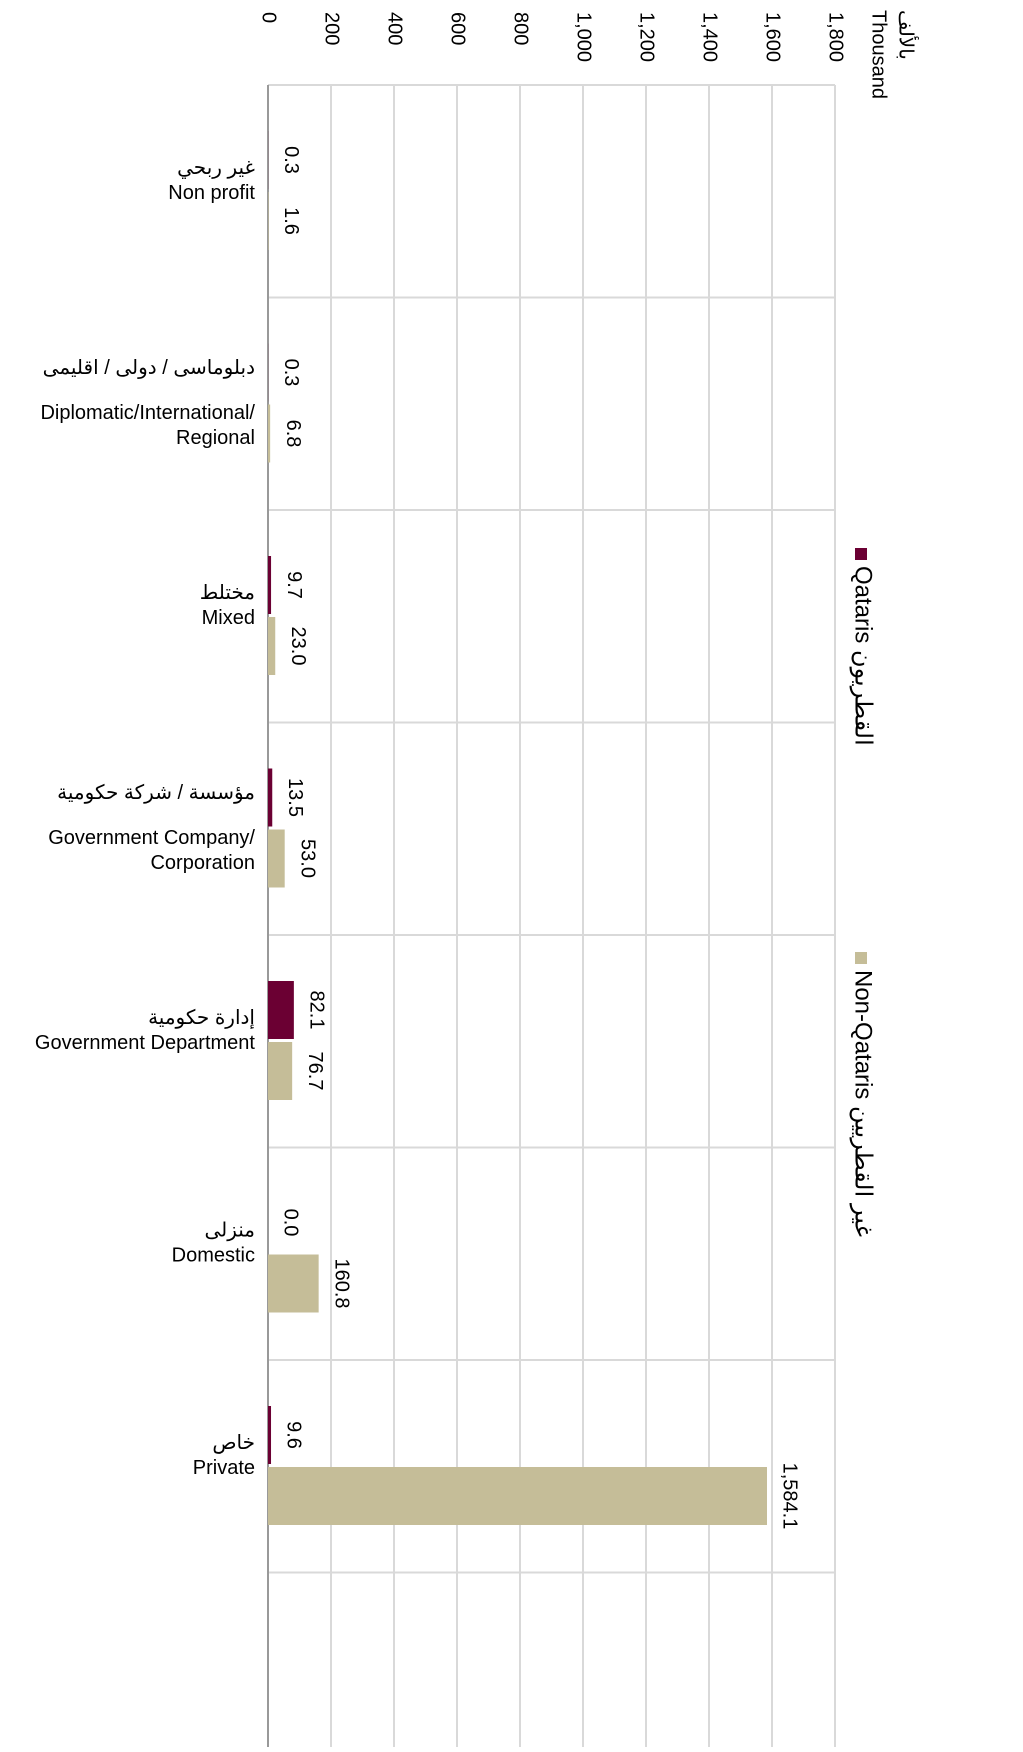 The image size is (1023, 1752). I want to click on value-label: 1,584.1, so click(790, 1496).